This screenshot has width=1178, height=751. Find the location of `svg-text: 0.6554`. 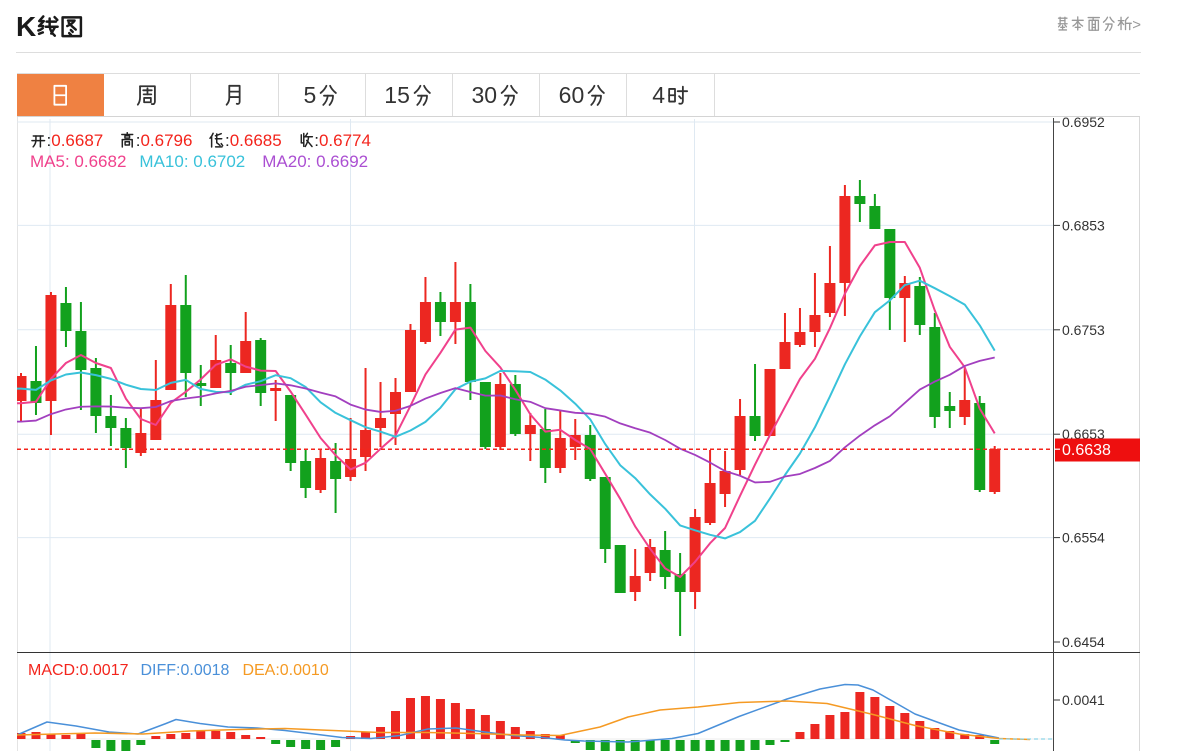

svg-text: 0.6554 is located at coordinates (1083, 538).